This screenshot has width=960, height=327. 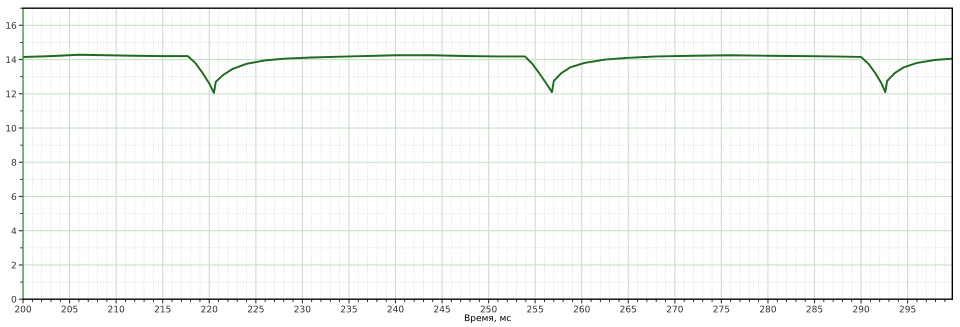 I want to click on x-tick-label: 250, so click(x=488, y=309).